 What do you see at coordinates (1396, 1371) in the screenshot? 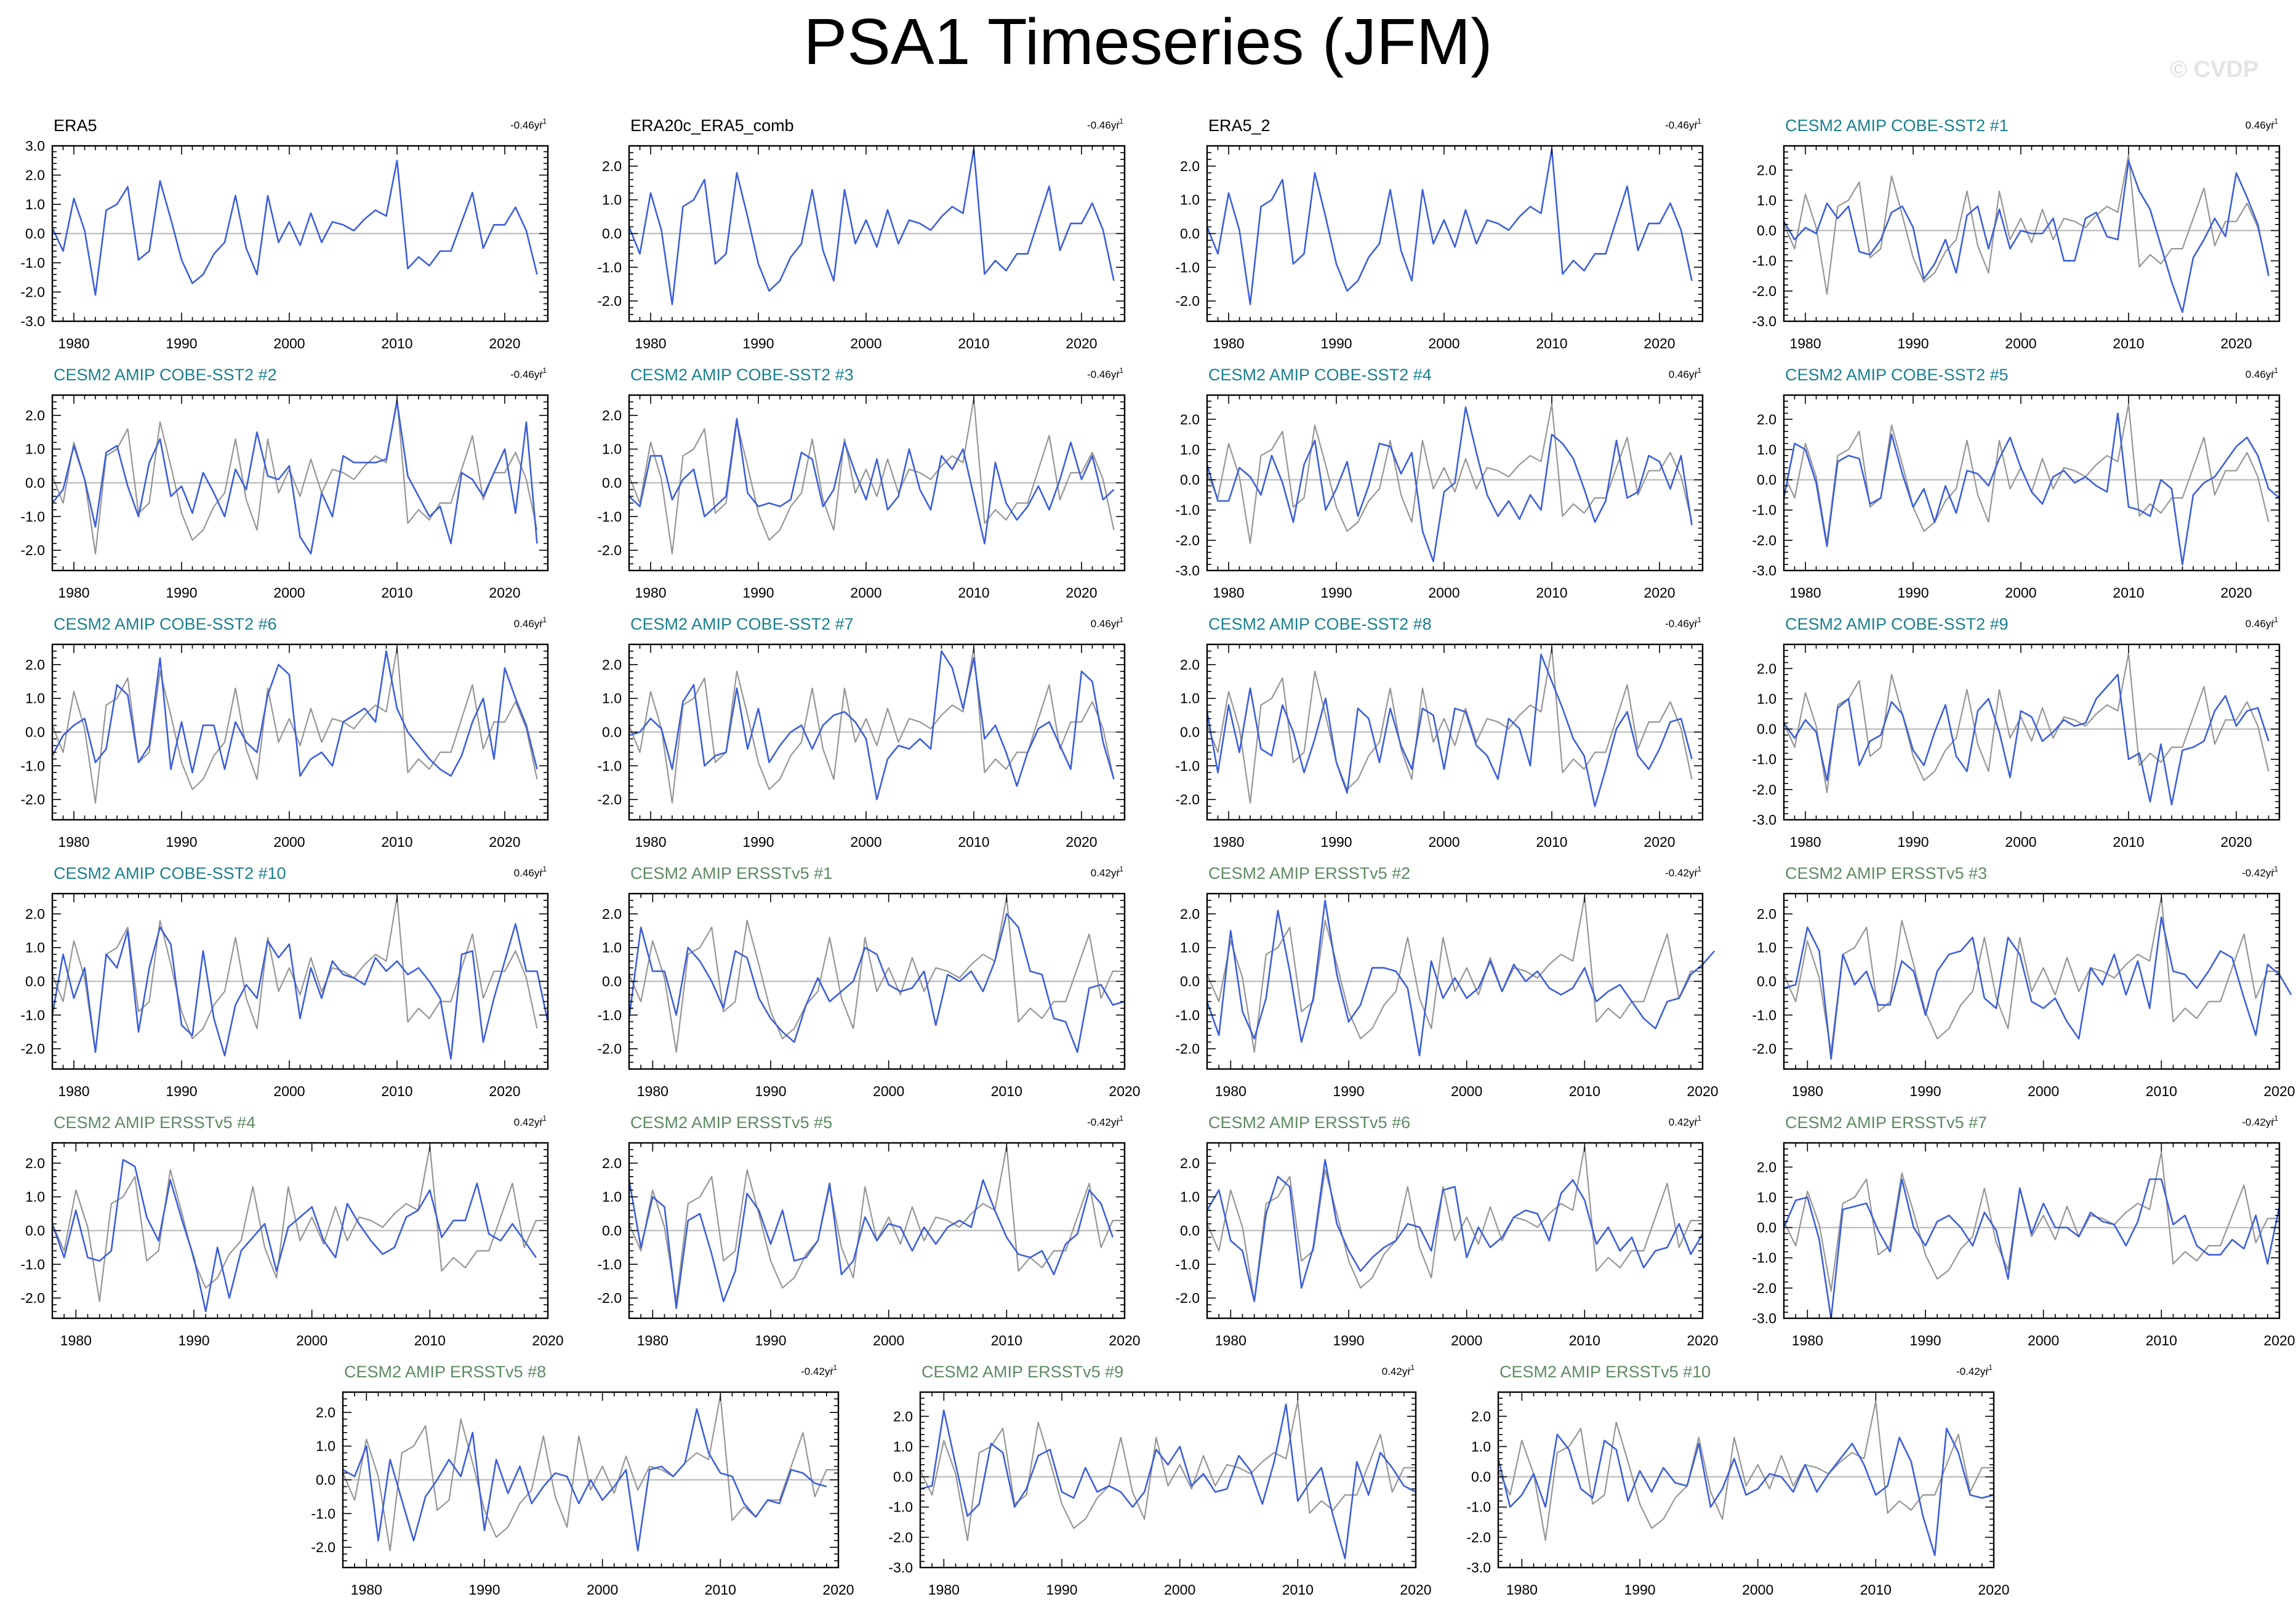
I see `trend-label: 0.42yr` at bounding box center [1396, 1371].